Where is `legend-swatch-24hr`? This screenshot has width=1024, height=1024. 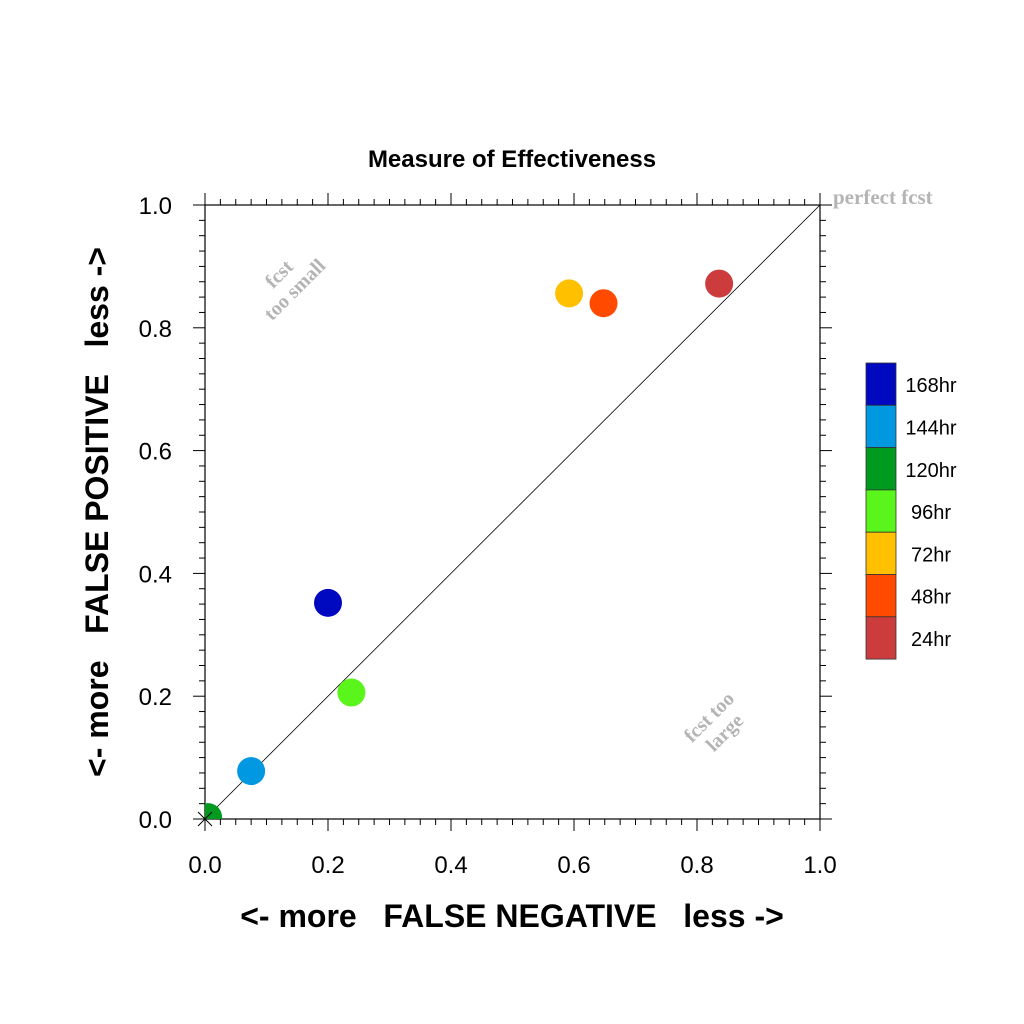
legend-swatch-24hr is located at coordinates (881, 638).